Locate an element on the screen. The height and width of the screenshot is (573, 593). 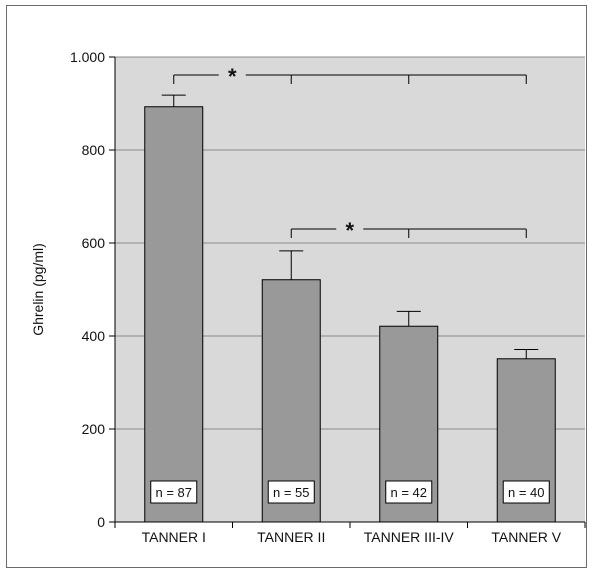
x-category-labels: TANNER I TANNER II TANNER III-IV TANNER V is located at coordinates (352, 537).